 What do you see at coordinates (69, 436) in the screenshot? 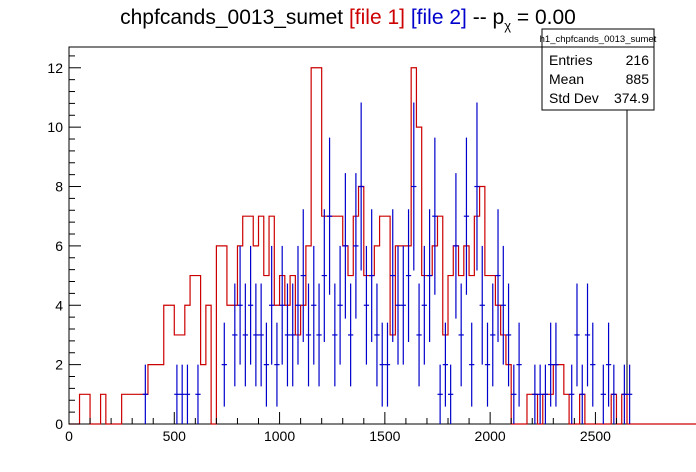
I see `x-tick-label: 0` at bounding box center [69, 436].